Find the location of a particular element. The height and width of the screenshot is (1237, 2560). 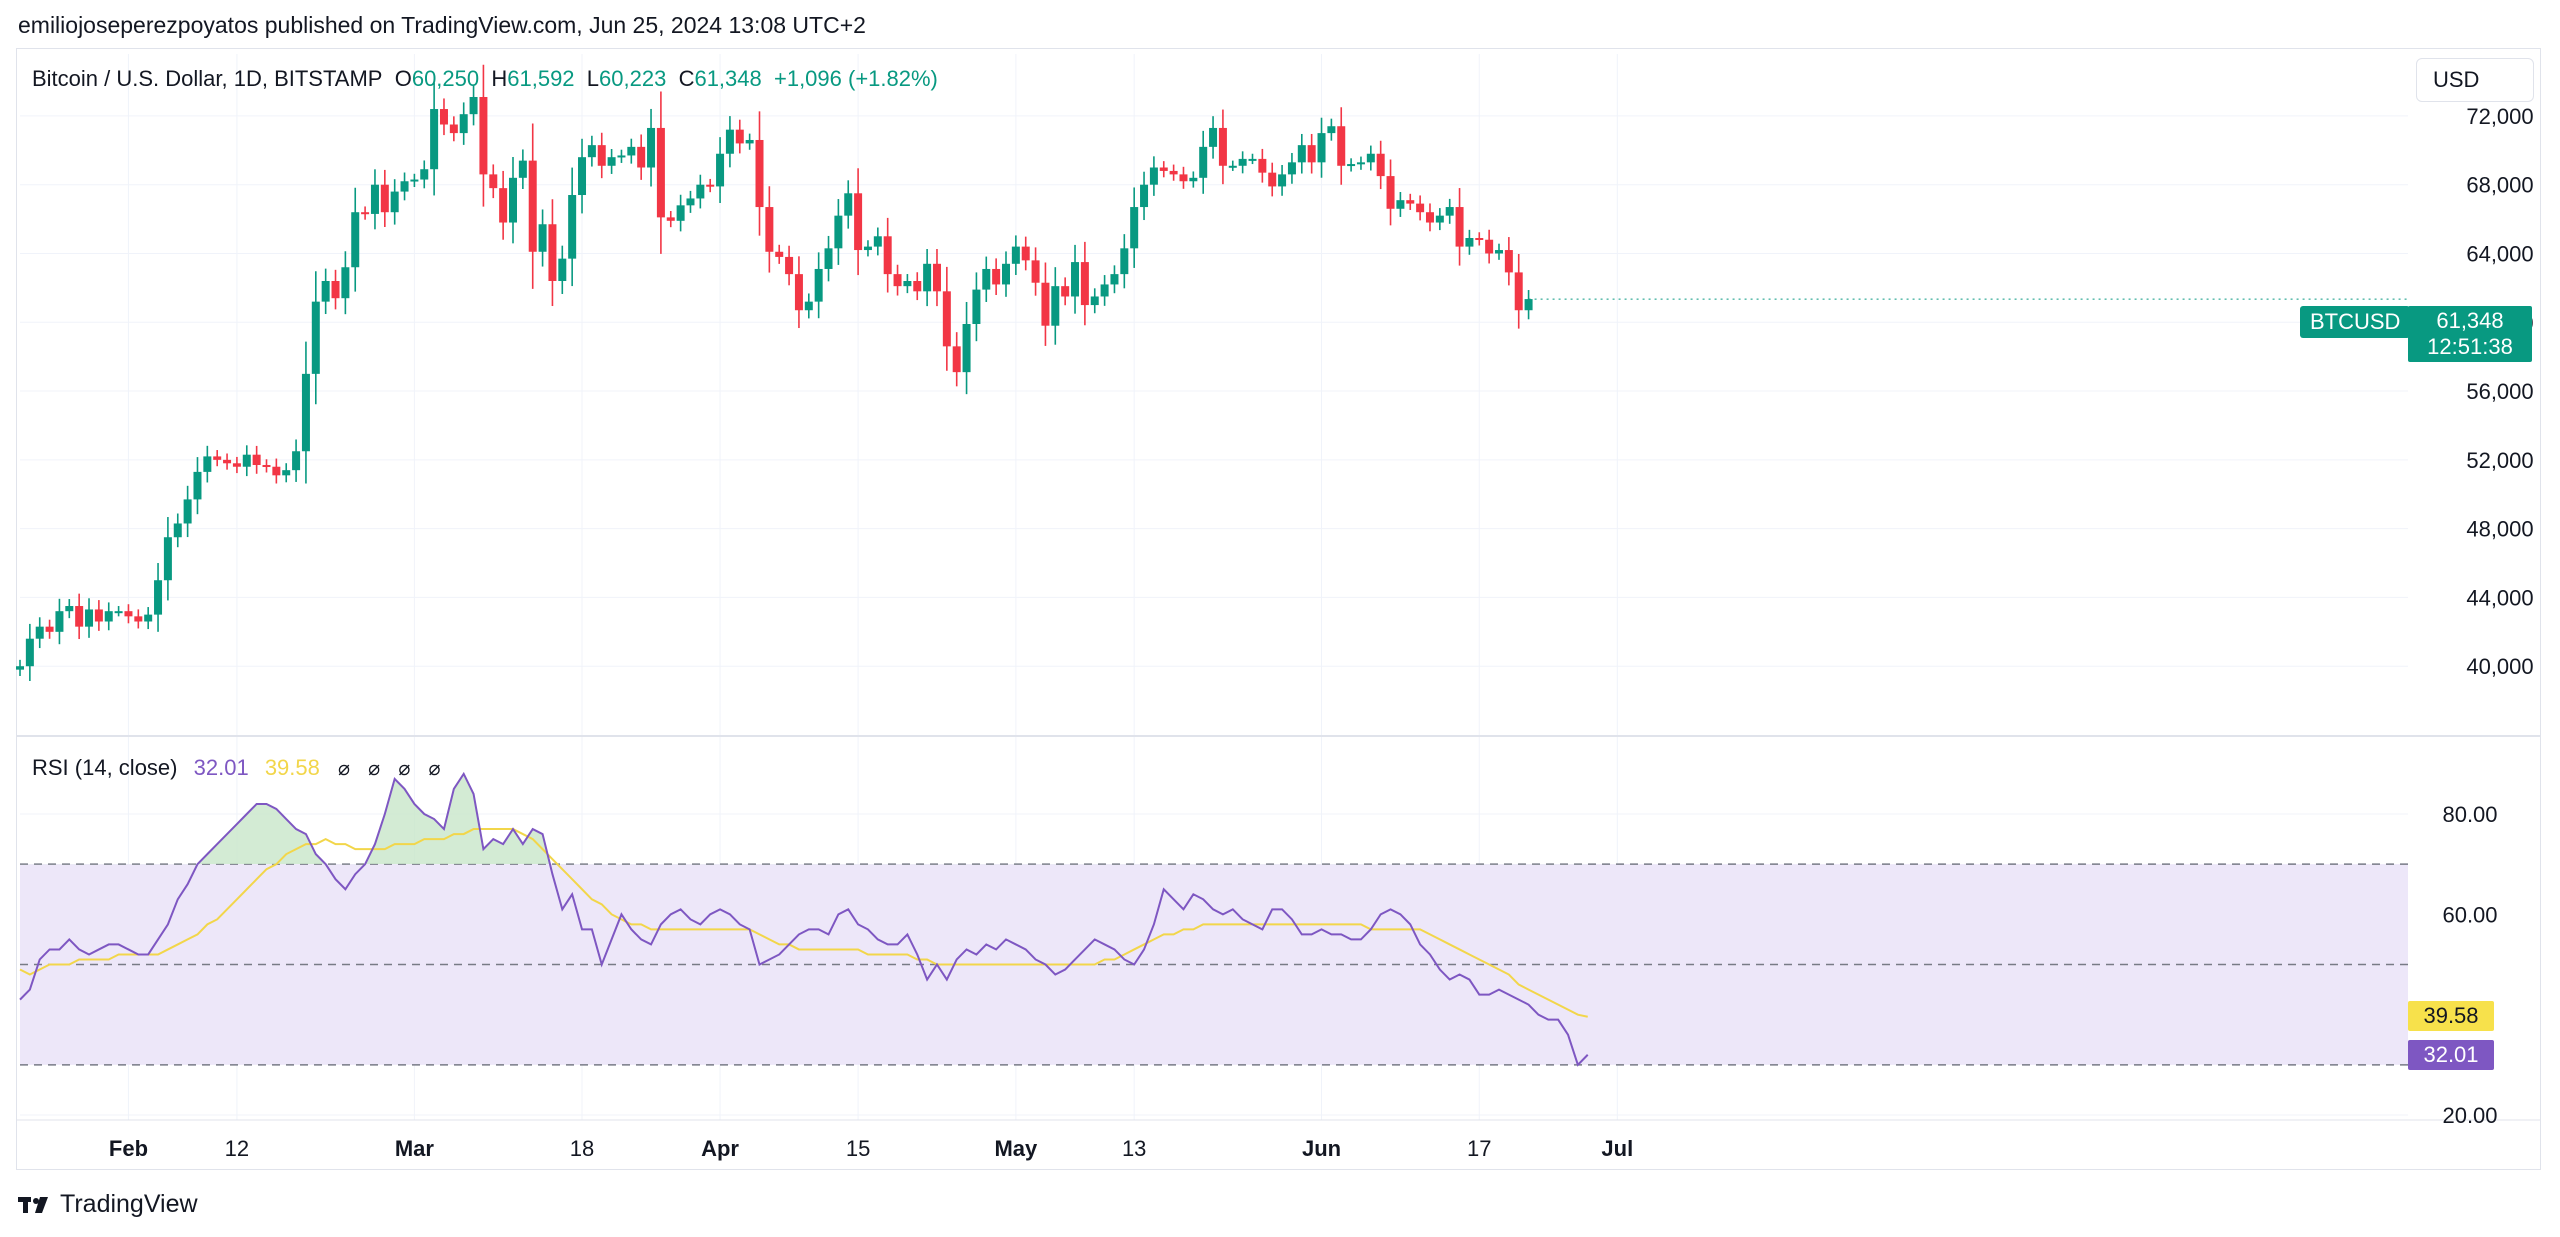

close-value: 61,348 is located at coordinates (728, 78).